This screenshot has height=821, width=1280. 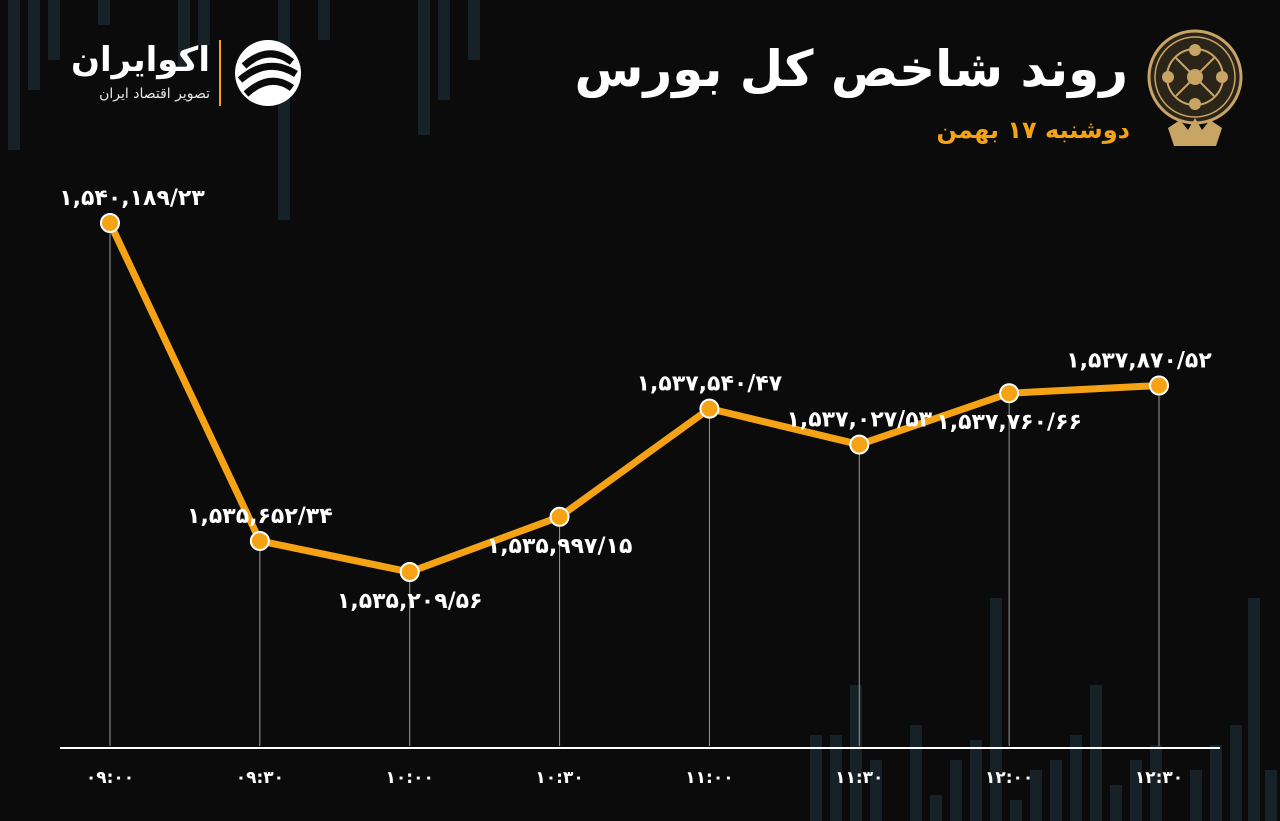 What do you see at coordinates (260, 778) in the screenshot?
I see `x-tick-label: ۰۹:۳۰` at bounding box center [260, 778].